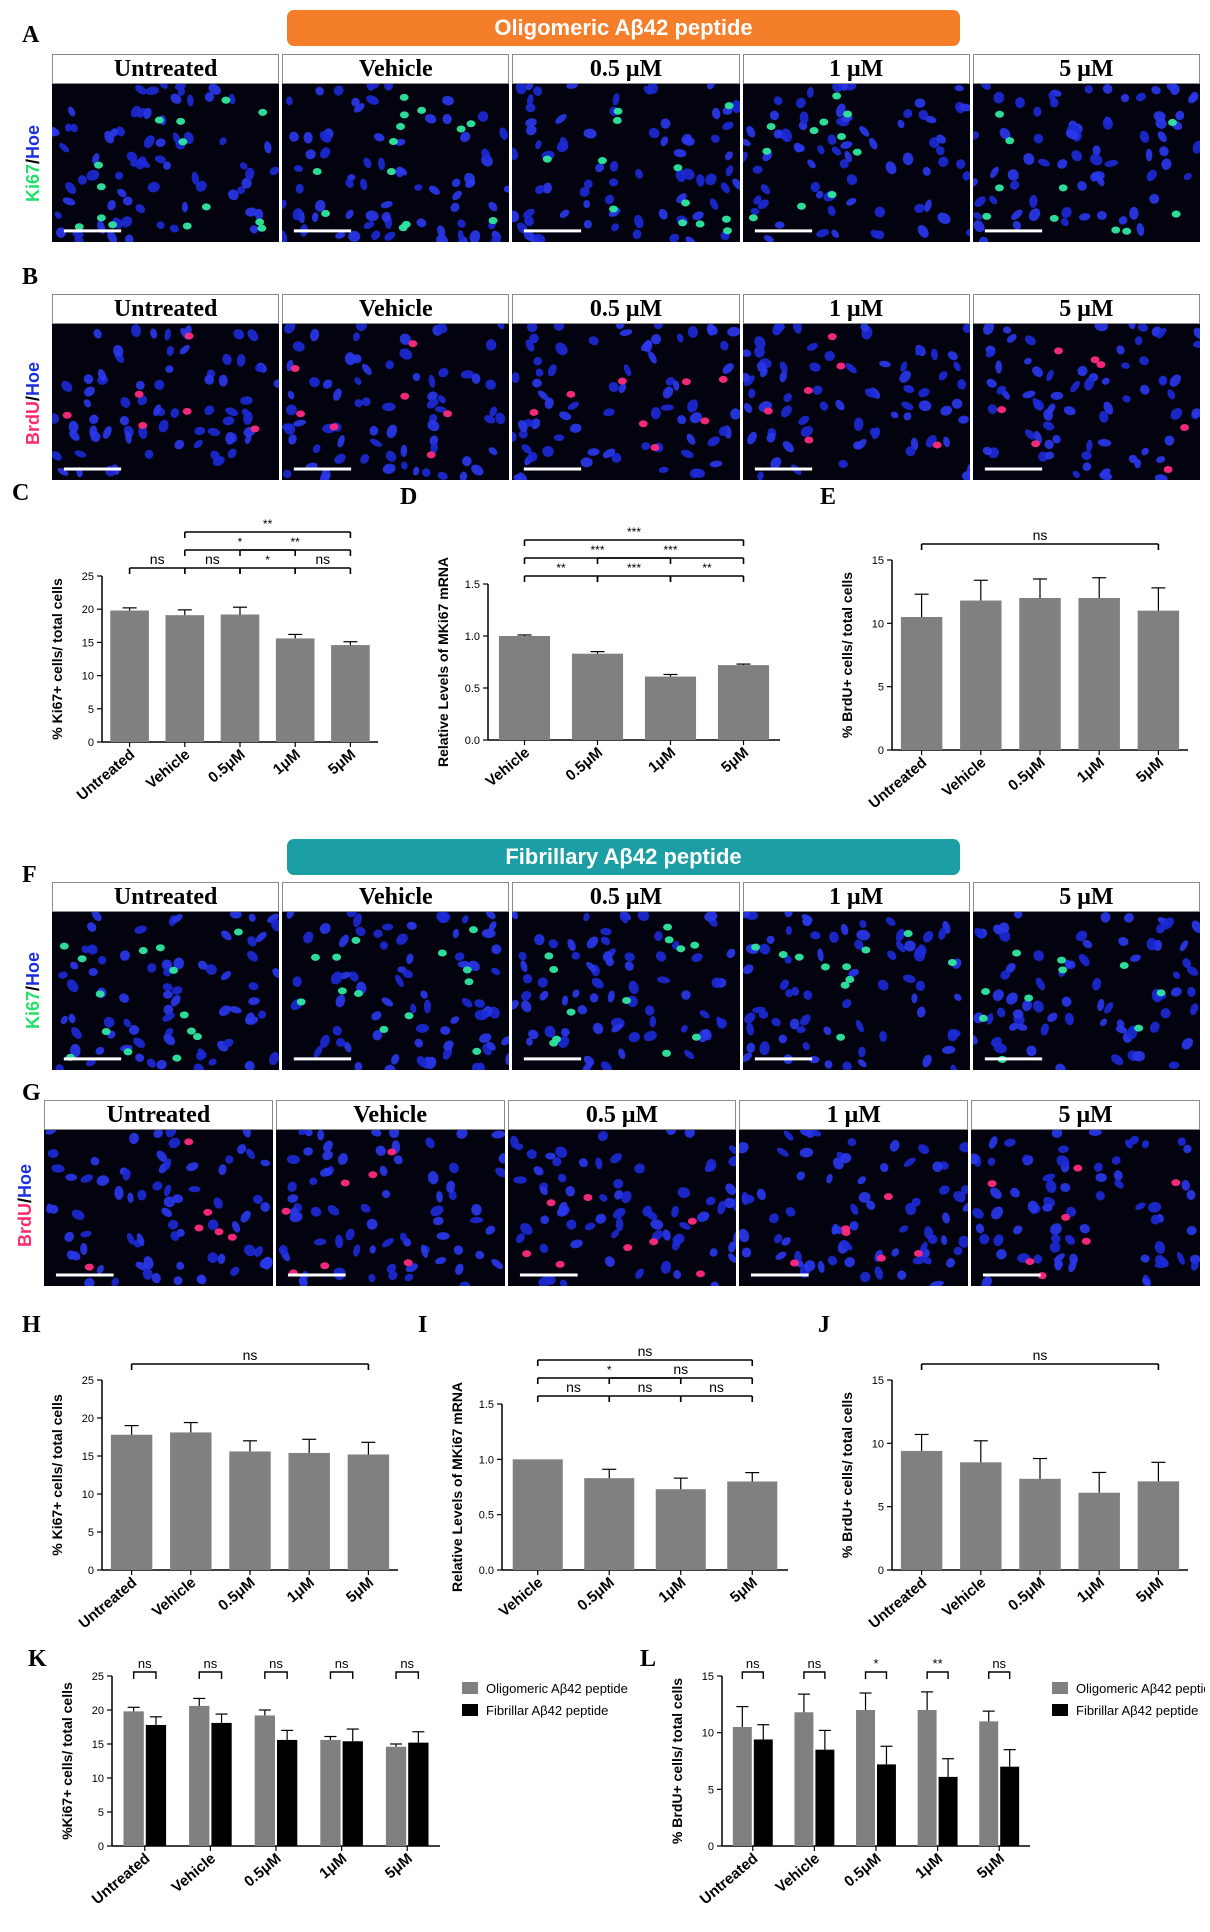  I want to click on y-axis-label: % Ki67+ cells/ total cells, so click(57, 1475).